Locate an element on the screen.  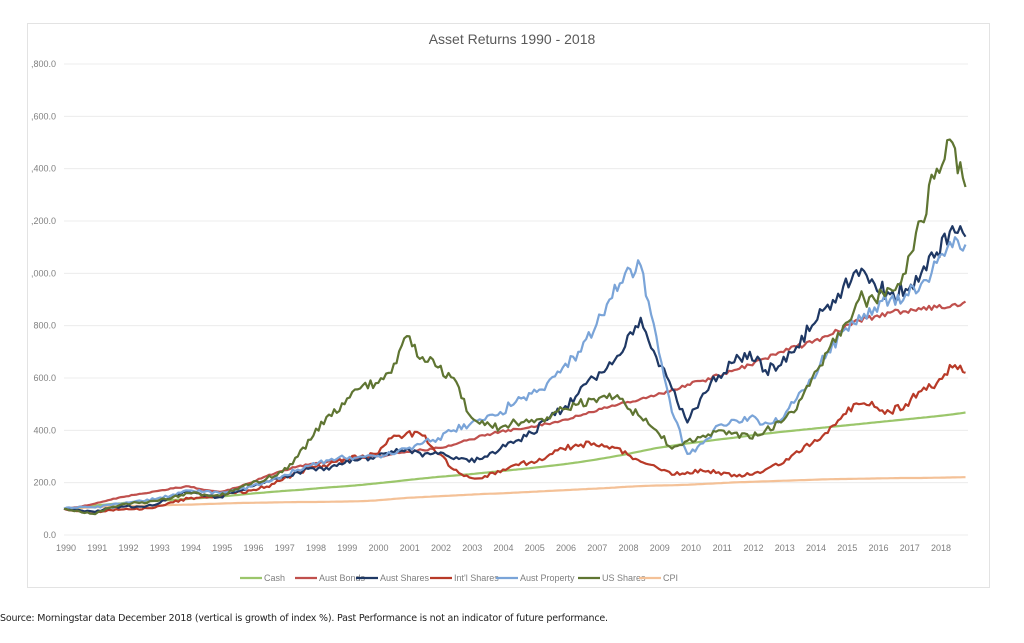
x-tick-label: 2018 is located at coordinates (941, 548).